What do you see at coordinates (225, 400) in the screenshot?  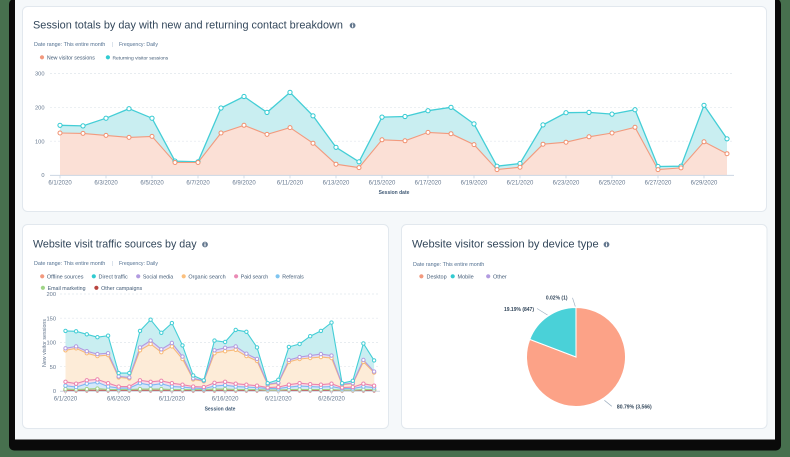 I see `svg-text: 6/16/2020` at bounding box center [225, 400].